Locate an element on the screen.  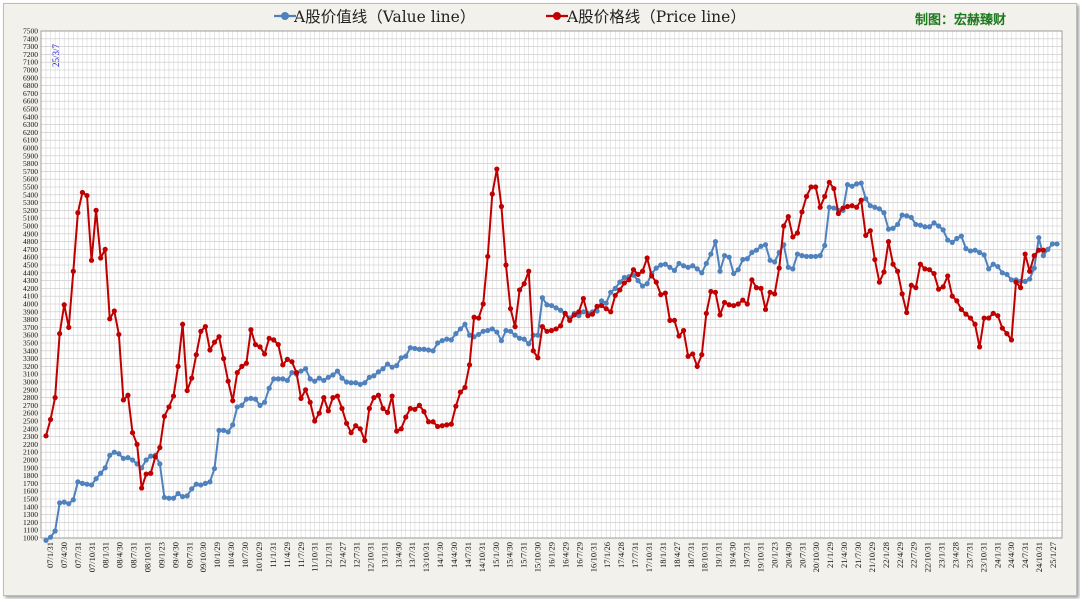
x-tick-label: 10/7/30 is located at coordinates (245, 555).